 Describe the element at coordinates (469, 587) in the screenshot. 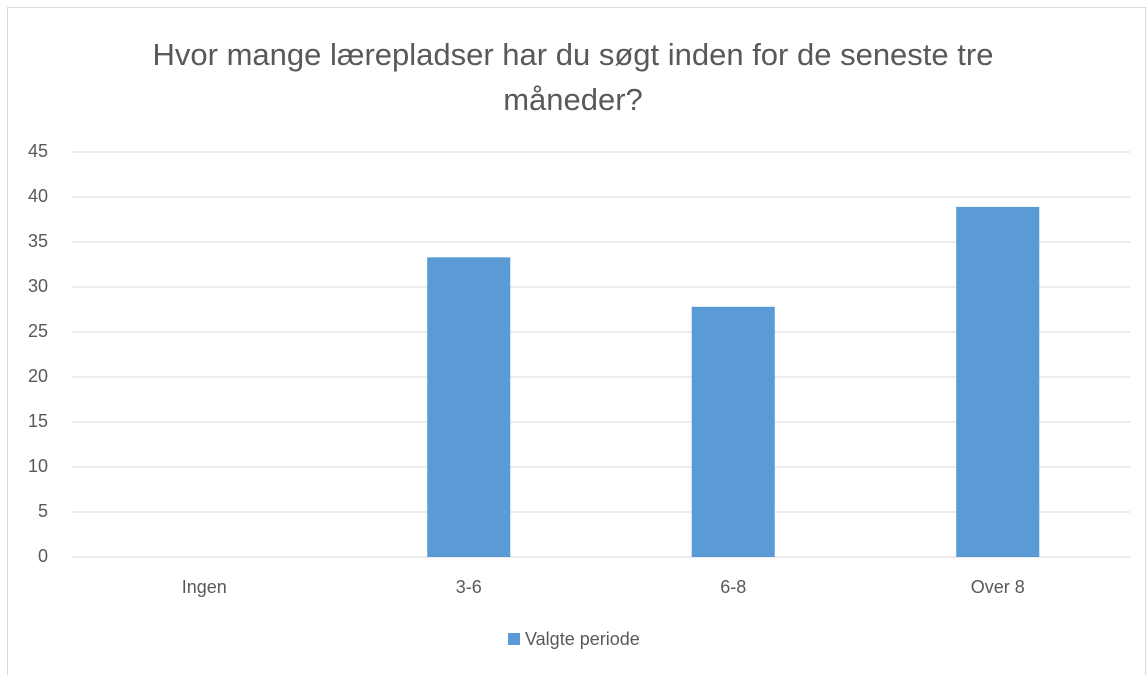

I see `x-tick-label: 3-6` at that location.